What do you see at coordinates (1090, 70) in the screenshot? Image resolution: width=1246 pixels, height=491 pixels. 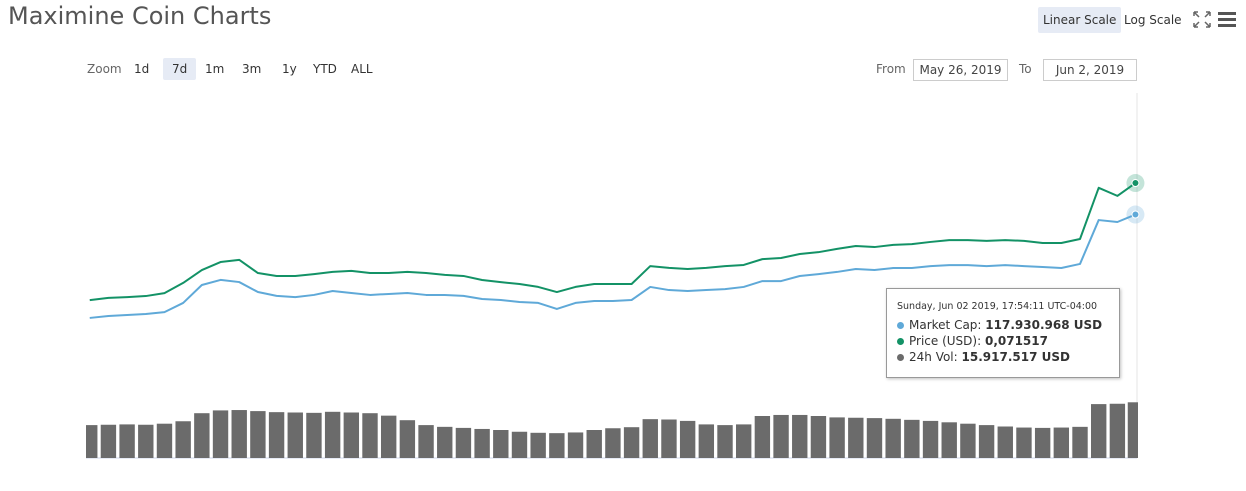 I see `to-input: Jun 2, 2019` at bounding box center [1090, 70].